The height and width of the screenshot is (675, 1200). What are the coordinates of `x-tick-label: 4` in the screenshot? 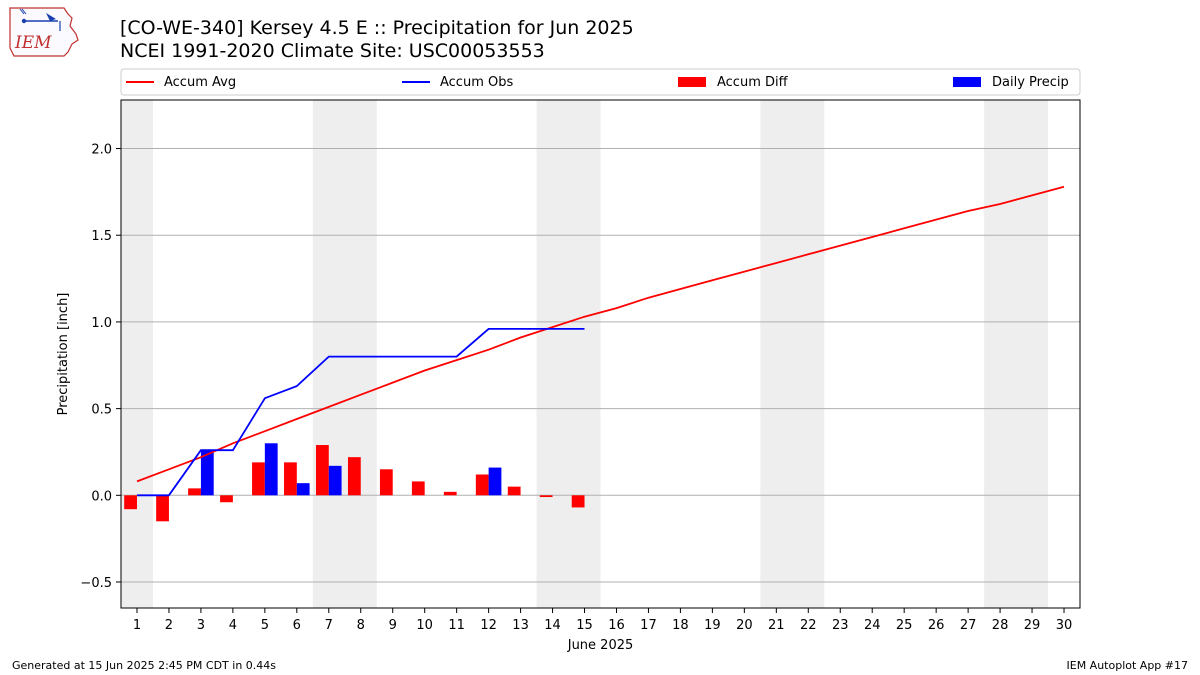 It's located at (233, 625).